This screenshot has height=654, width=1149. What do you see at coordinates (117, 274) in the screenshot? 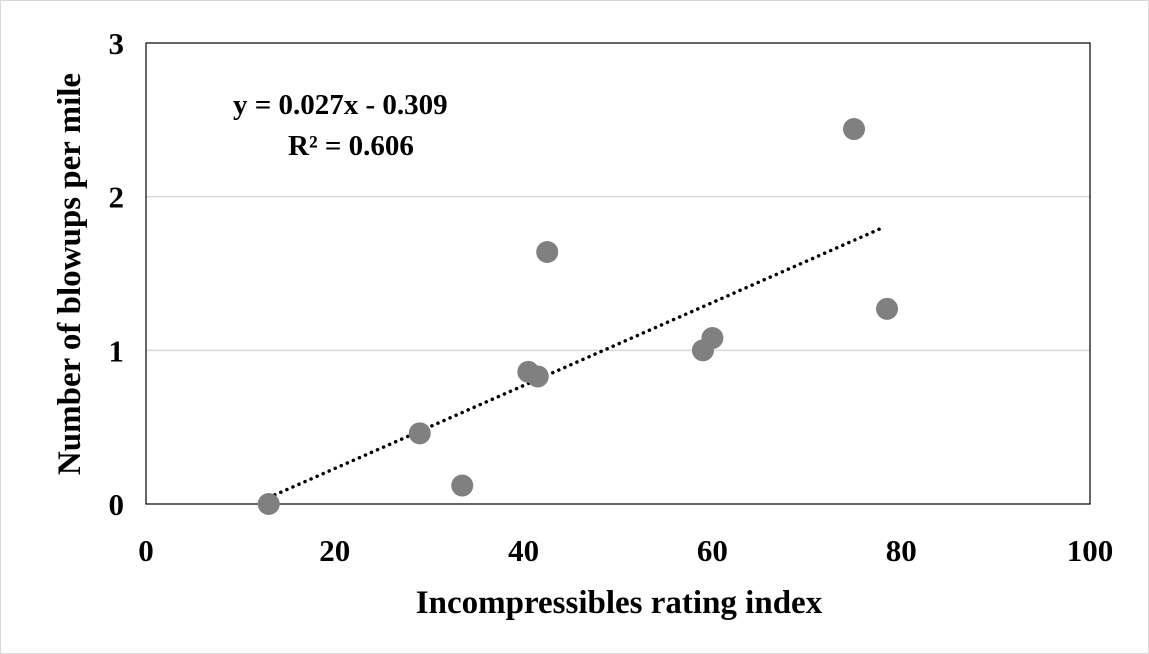
I see `y-axis-ticks: 0 1 2 3` at bounding box center [117, 274].